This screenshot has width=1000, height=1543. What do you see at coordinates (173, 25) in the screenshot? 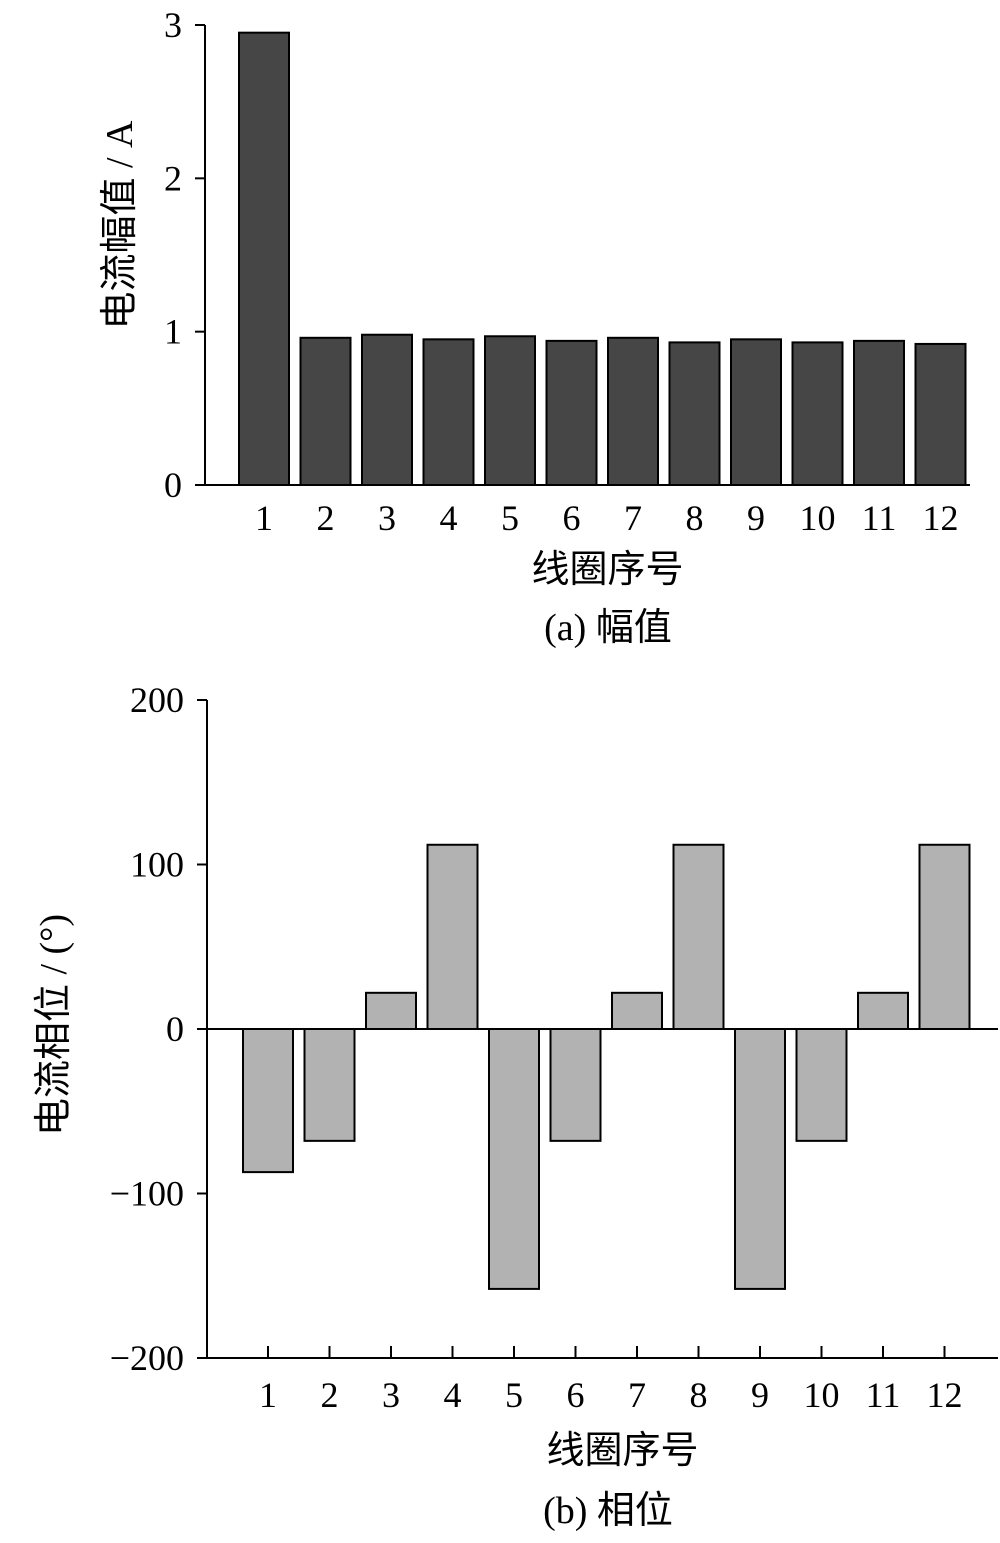
I see `y-tick-label: 3` at bounding box center [173, 25].